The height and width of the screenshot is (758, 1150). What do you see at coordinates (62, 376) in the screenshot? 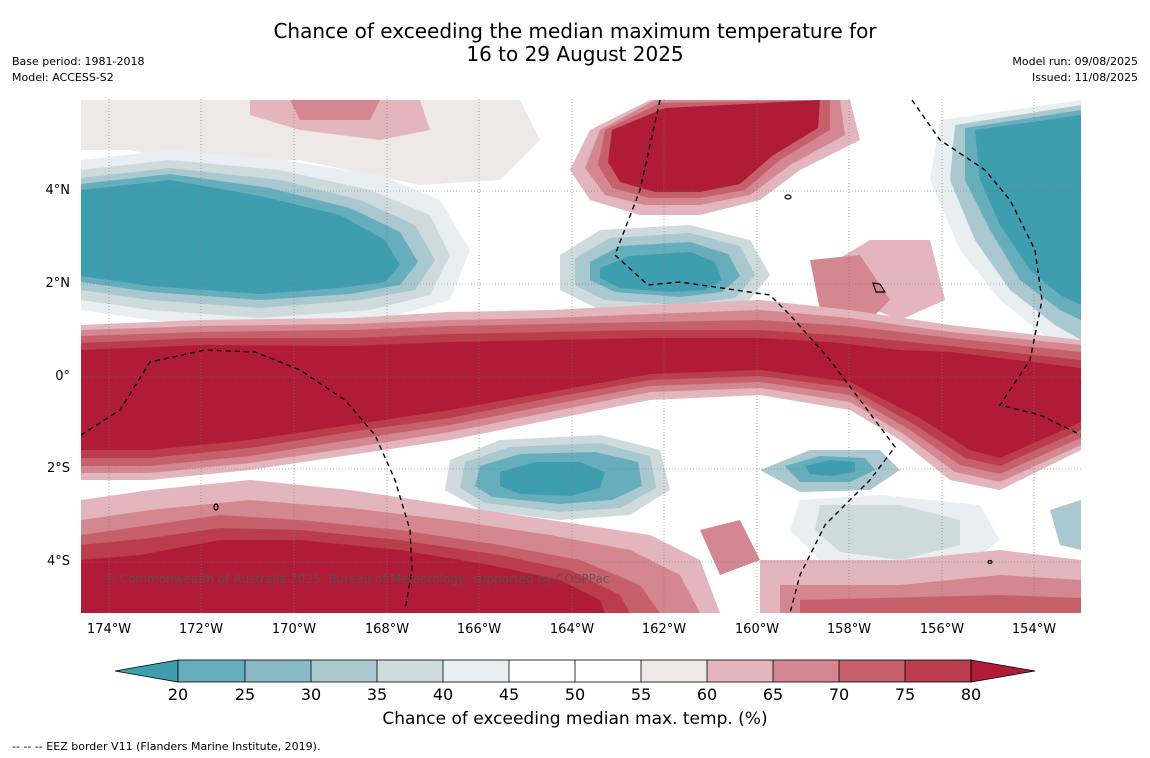
I see `lat-label-0: 0°` at bounding box center [62, 376].